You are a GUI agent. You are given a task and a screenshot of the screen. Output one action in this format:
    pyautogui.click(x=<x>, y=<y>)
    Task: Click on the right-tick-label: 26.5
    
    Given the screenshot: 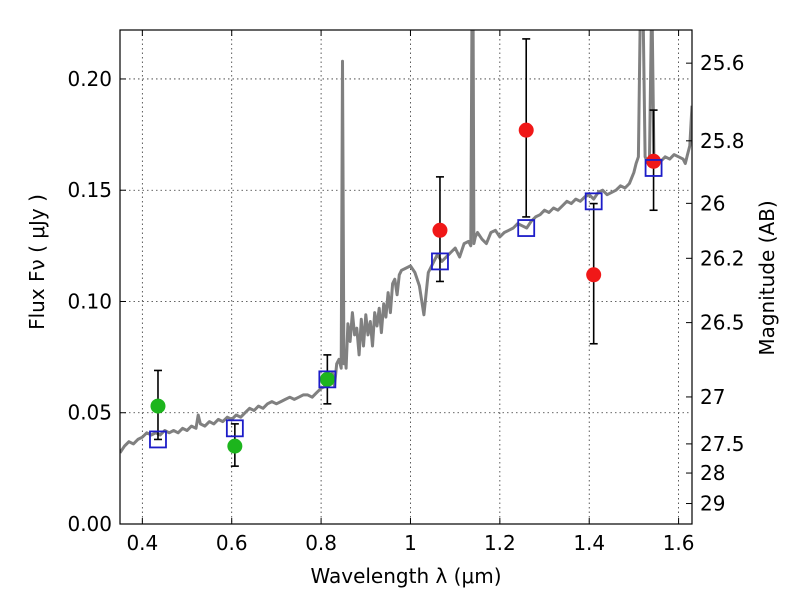 What is the action you would take?
    pyautogui.click(x=722, y=323)
    